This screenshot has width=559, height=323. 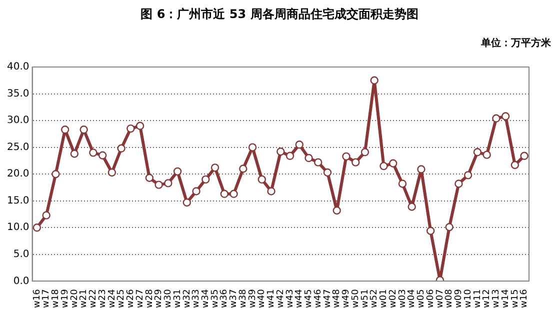 What do you see at coordinates (516, 43) in the screenshot?
I see `text: 单位：万平方米` at bounding box center [516, 43].